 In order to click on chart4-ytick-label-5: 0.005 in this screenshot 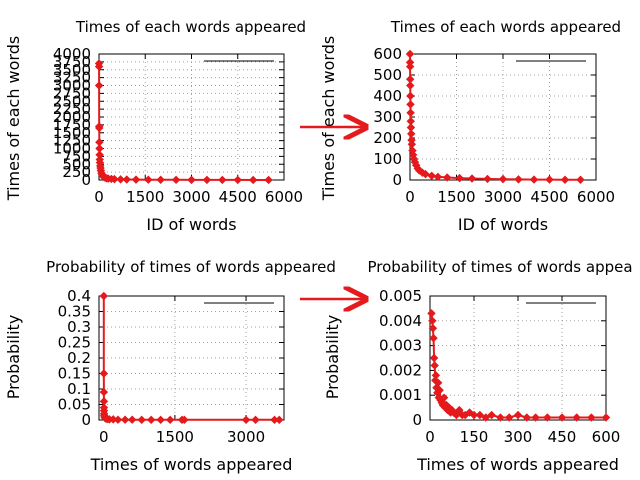, I will do `click(400, 296)`.